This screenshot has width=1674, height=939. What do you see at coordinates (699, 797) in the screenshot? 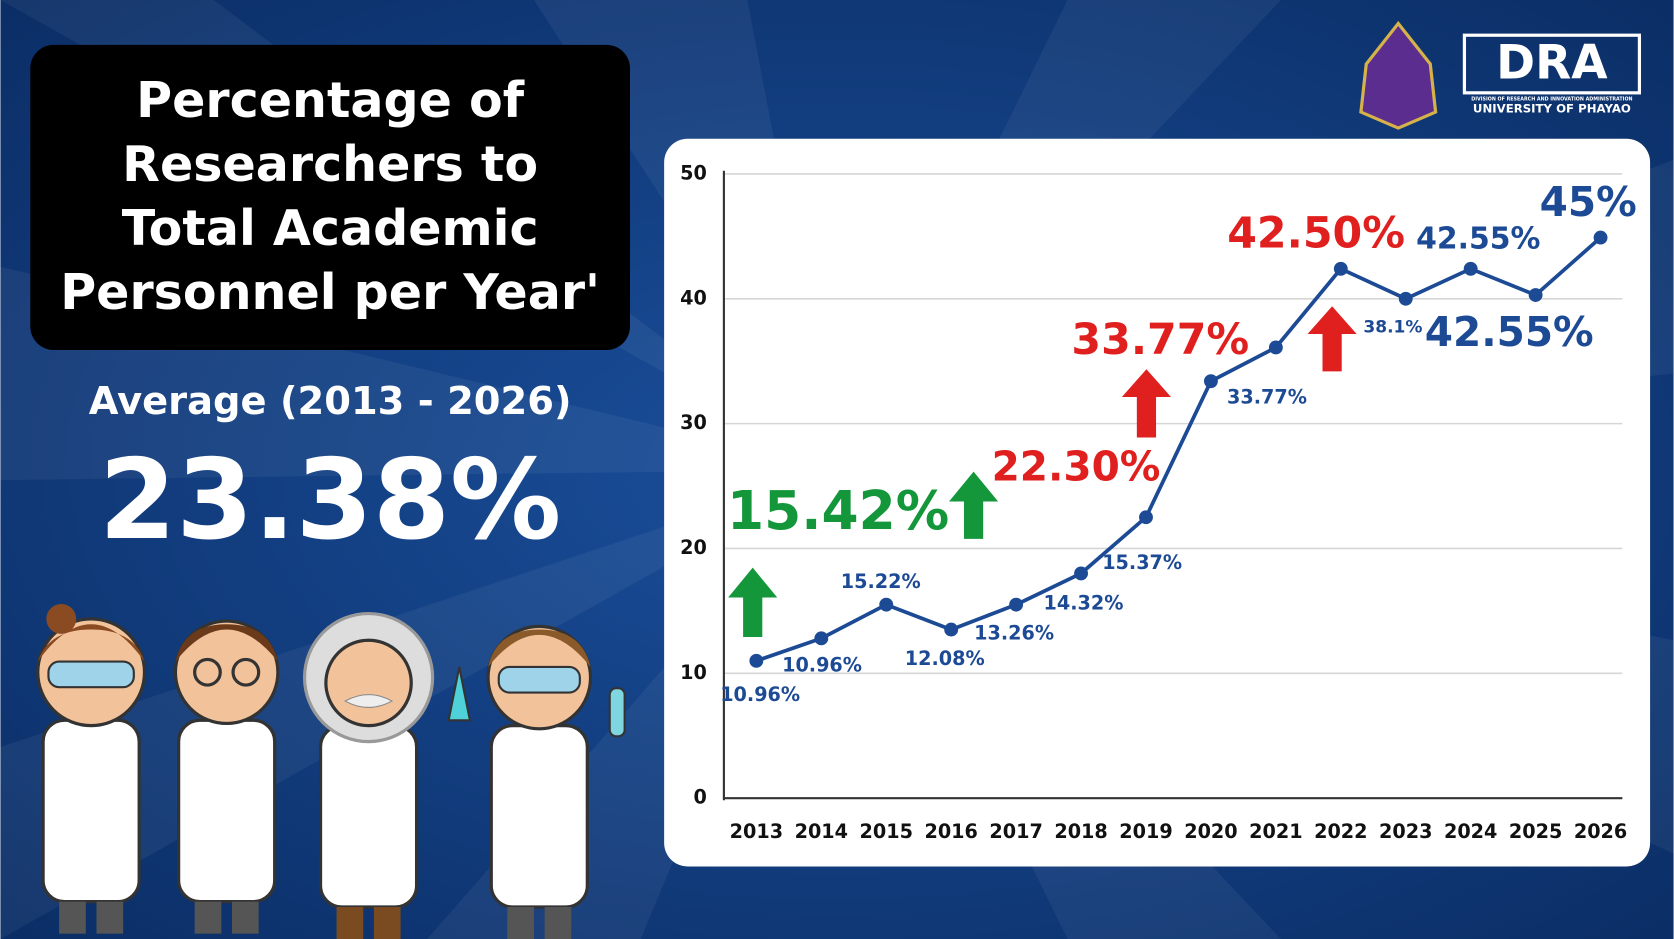
I see `y-tick-label: 0` at bounding box center [699, 797].